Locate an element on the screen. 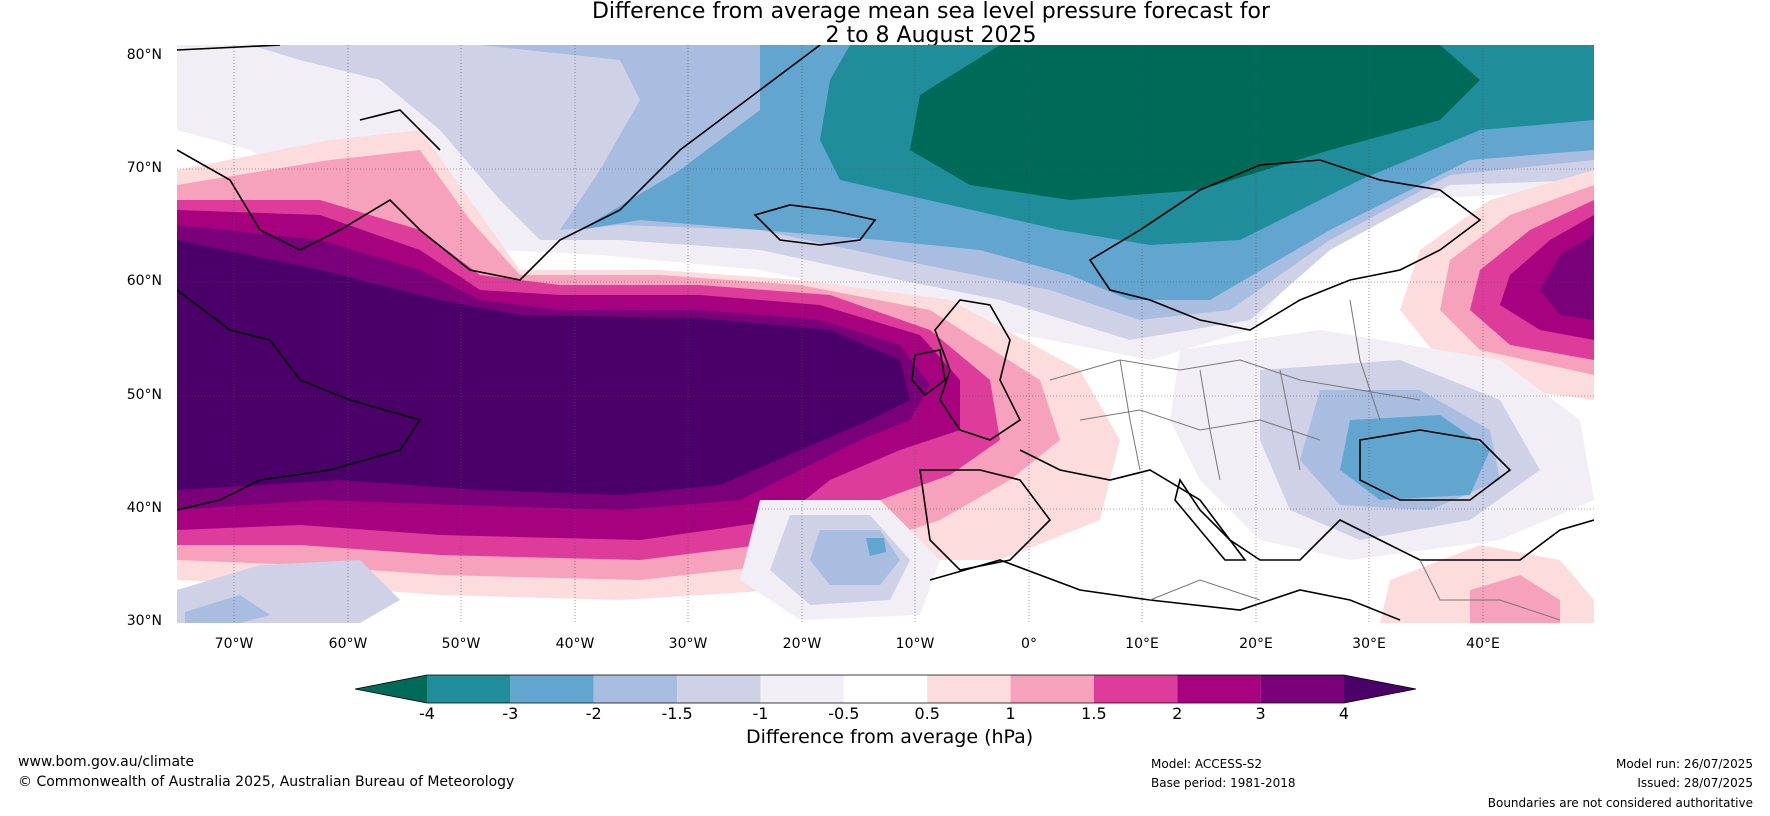 The width and height of the screenshot is (1770, 816). colorbar-tick-label: 4 is located at coordinates (1344, 713).